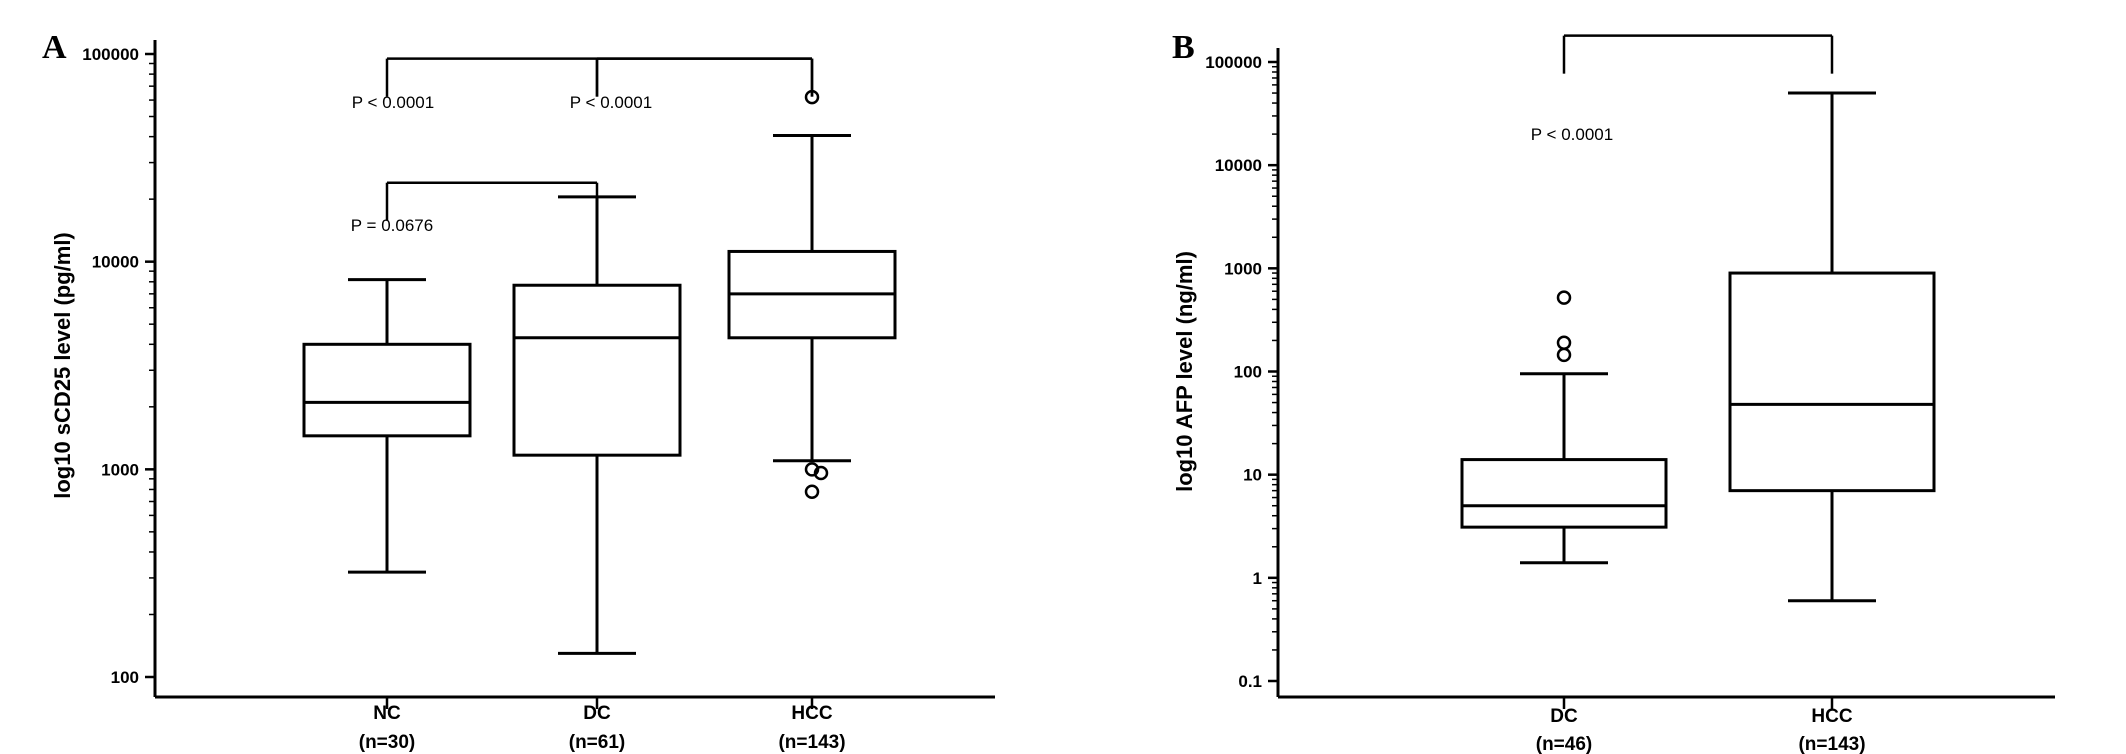 This screenshot has width=2126, height=754. I want to click on comparison-bracket: P = 0.0676, so click(475, 208).